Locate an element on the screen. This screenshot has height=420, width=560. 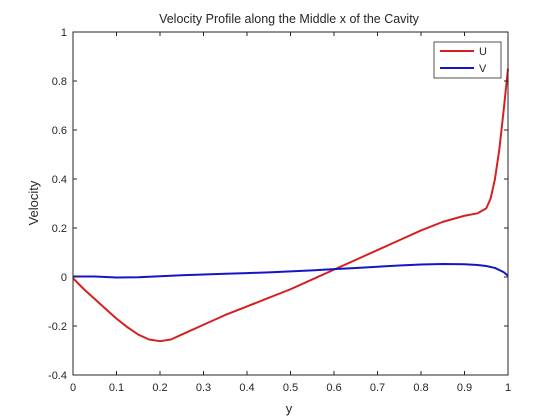
y-tick-label: -0.4 is located at coordinates (57, 376).